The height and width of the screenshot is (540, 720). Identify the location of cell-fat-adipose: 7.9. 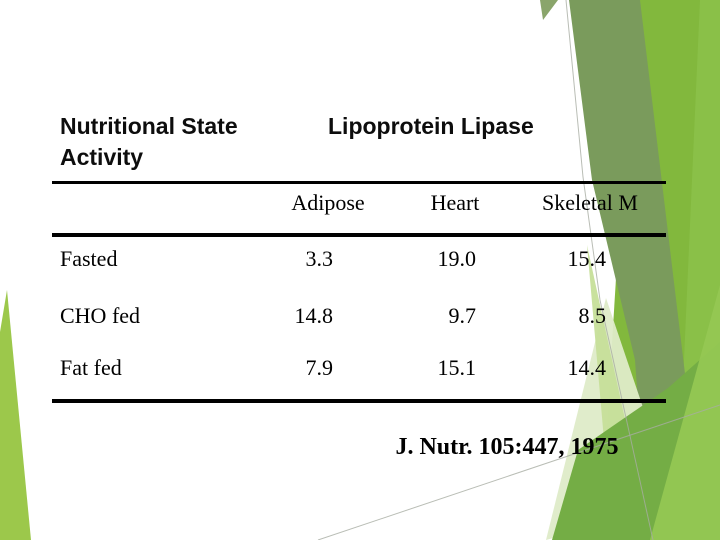
(319, 367).